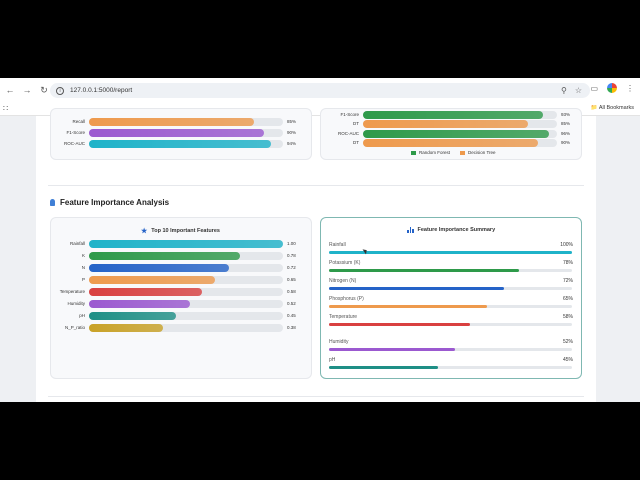  Describe the element at coordinates (630, 88) in the screenshot. I see `menu-dots-icon: ⋮` at that location.